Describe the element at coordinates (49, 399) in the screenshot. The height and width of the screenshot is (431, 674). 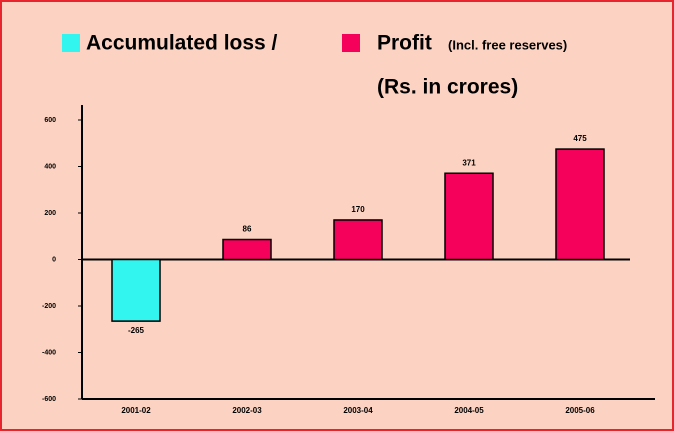
I see `y-tick-label: -600` at that location.